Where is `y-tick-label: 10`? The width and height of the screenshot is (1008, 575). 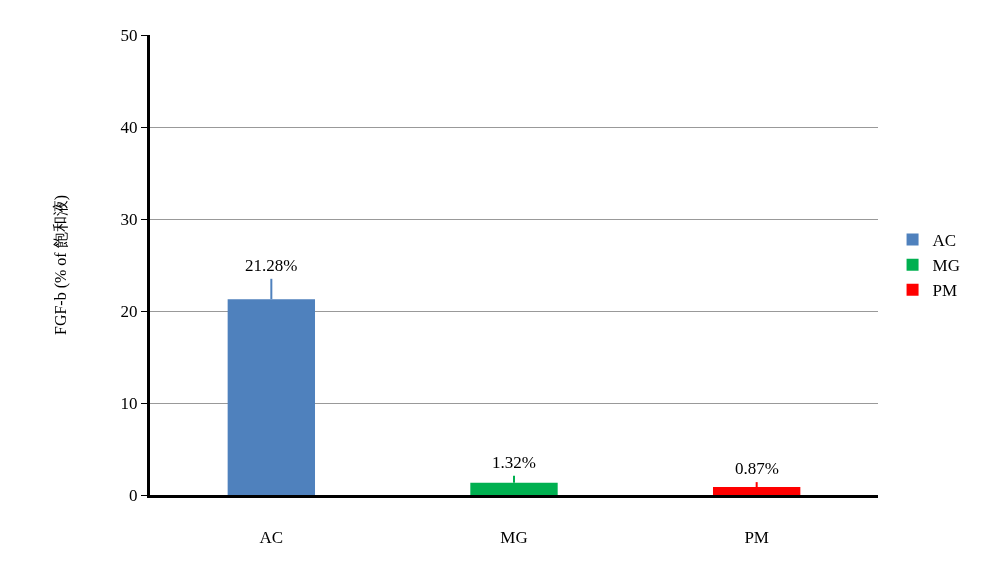
y-tick-label: 10 is located at coordinates (129, 403).